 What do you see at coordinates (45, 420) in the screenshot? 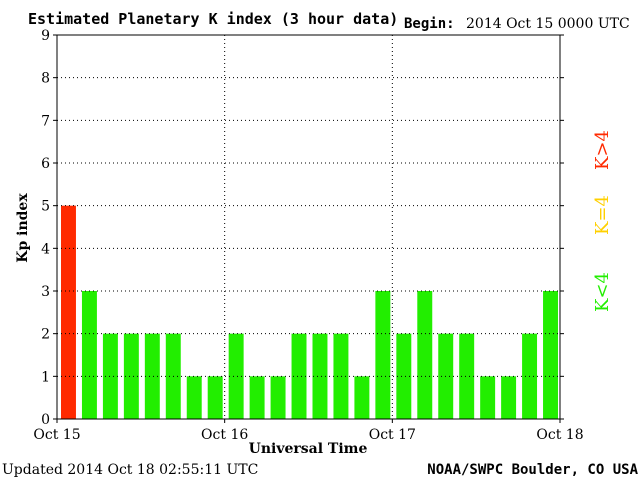
I see `y-tick-label: 0` at bounding box center [45, 420].